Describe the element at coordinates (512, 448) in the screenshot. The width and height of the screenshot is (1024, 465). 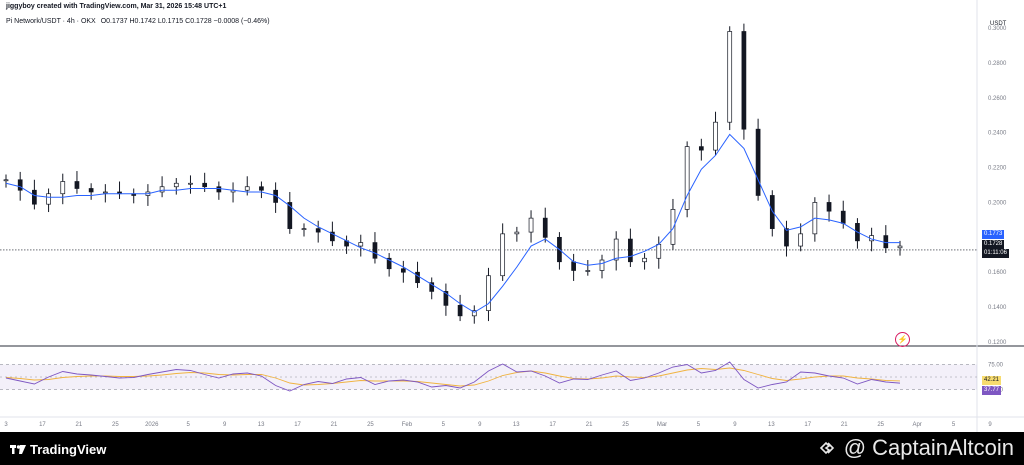
I see `footer-bar: TradingView @ CaptainAltcoin` at that location.